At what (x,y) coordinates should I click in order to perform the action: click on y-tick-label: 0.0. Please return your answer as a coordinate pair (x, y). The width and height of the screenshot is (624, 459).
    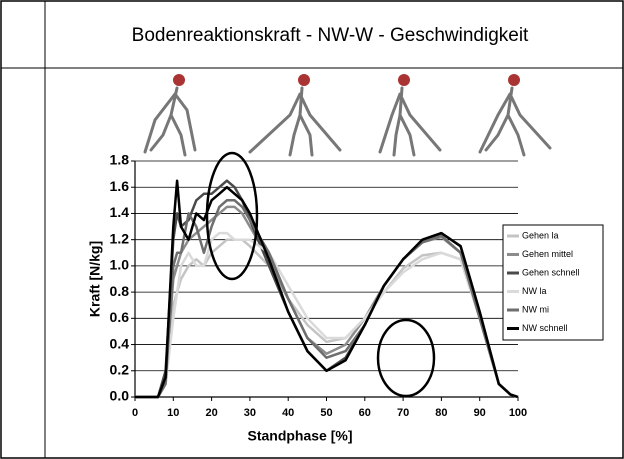
    Looking at the image, I should click on (120, 396).